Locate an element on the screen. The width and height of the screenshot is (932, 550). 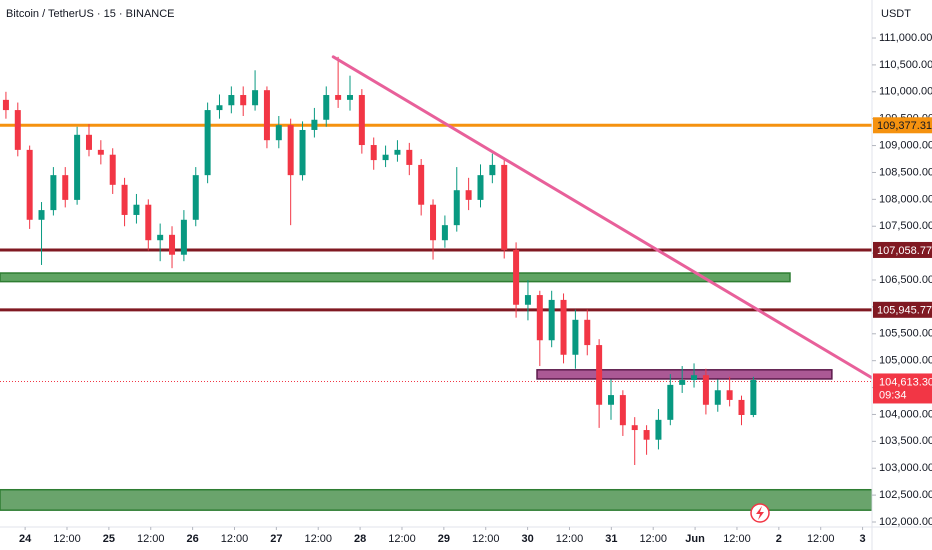
price-tag-label: 109,377.31 is located at coordinates (904, 126).